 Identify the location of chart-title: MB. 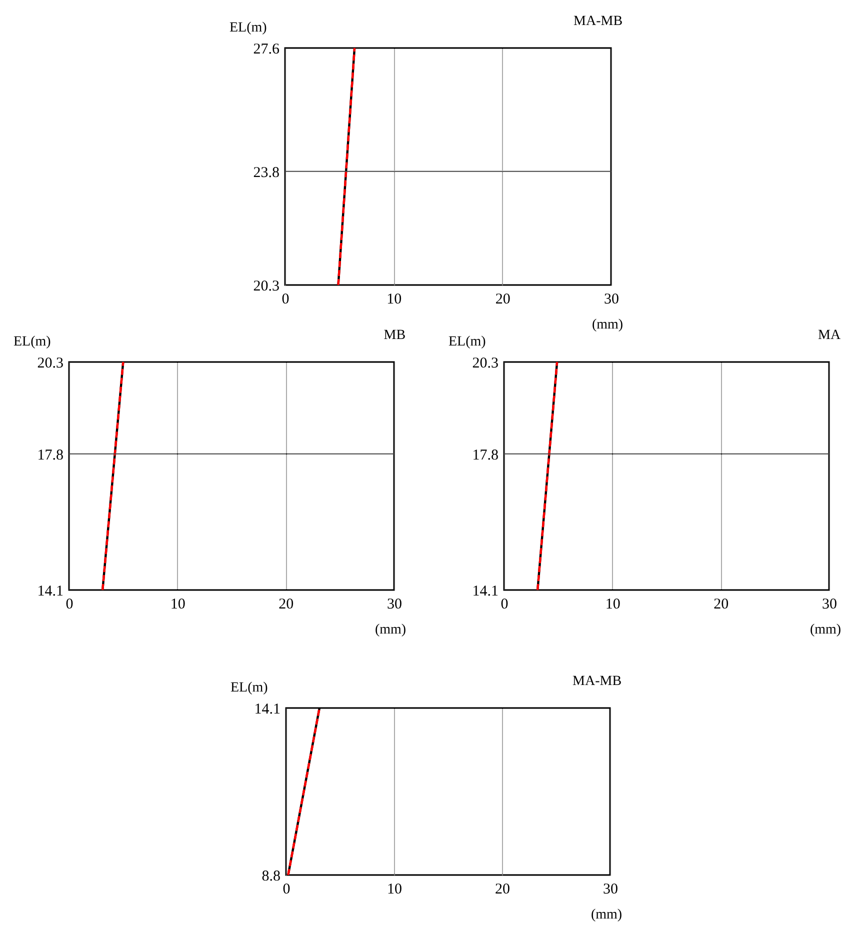
(395, 335).